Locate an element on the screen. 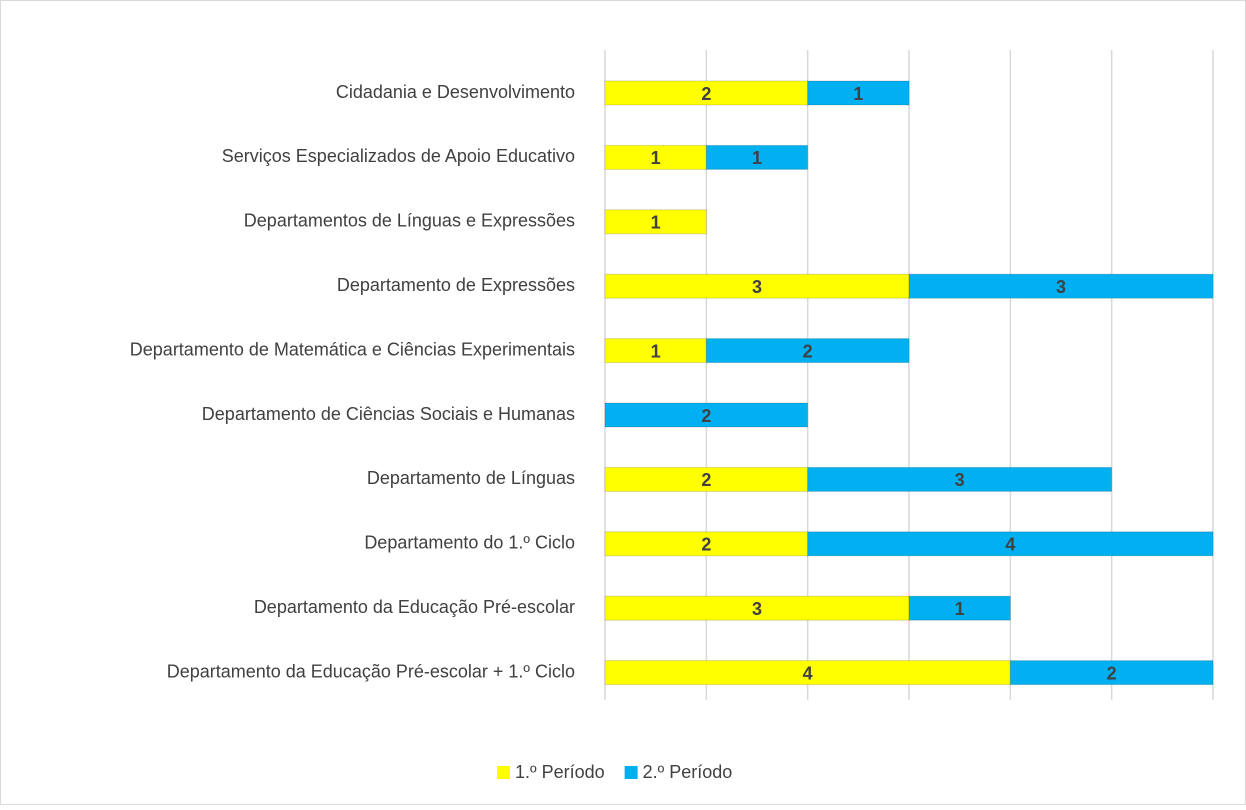 The image size is (1246, 810). category-label: Departamento do 1.º Ciclo is located at coordinates (469, 543).